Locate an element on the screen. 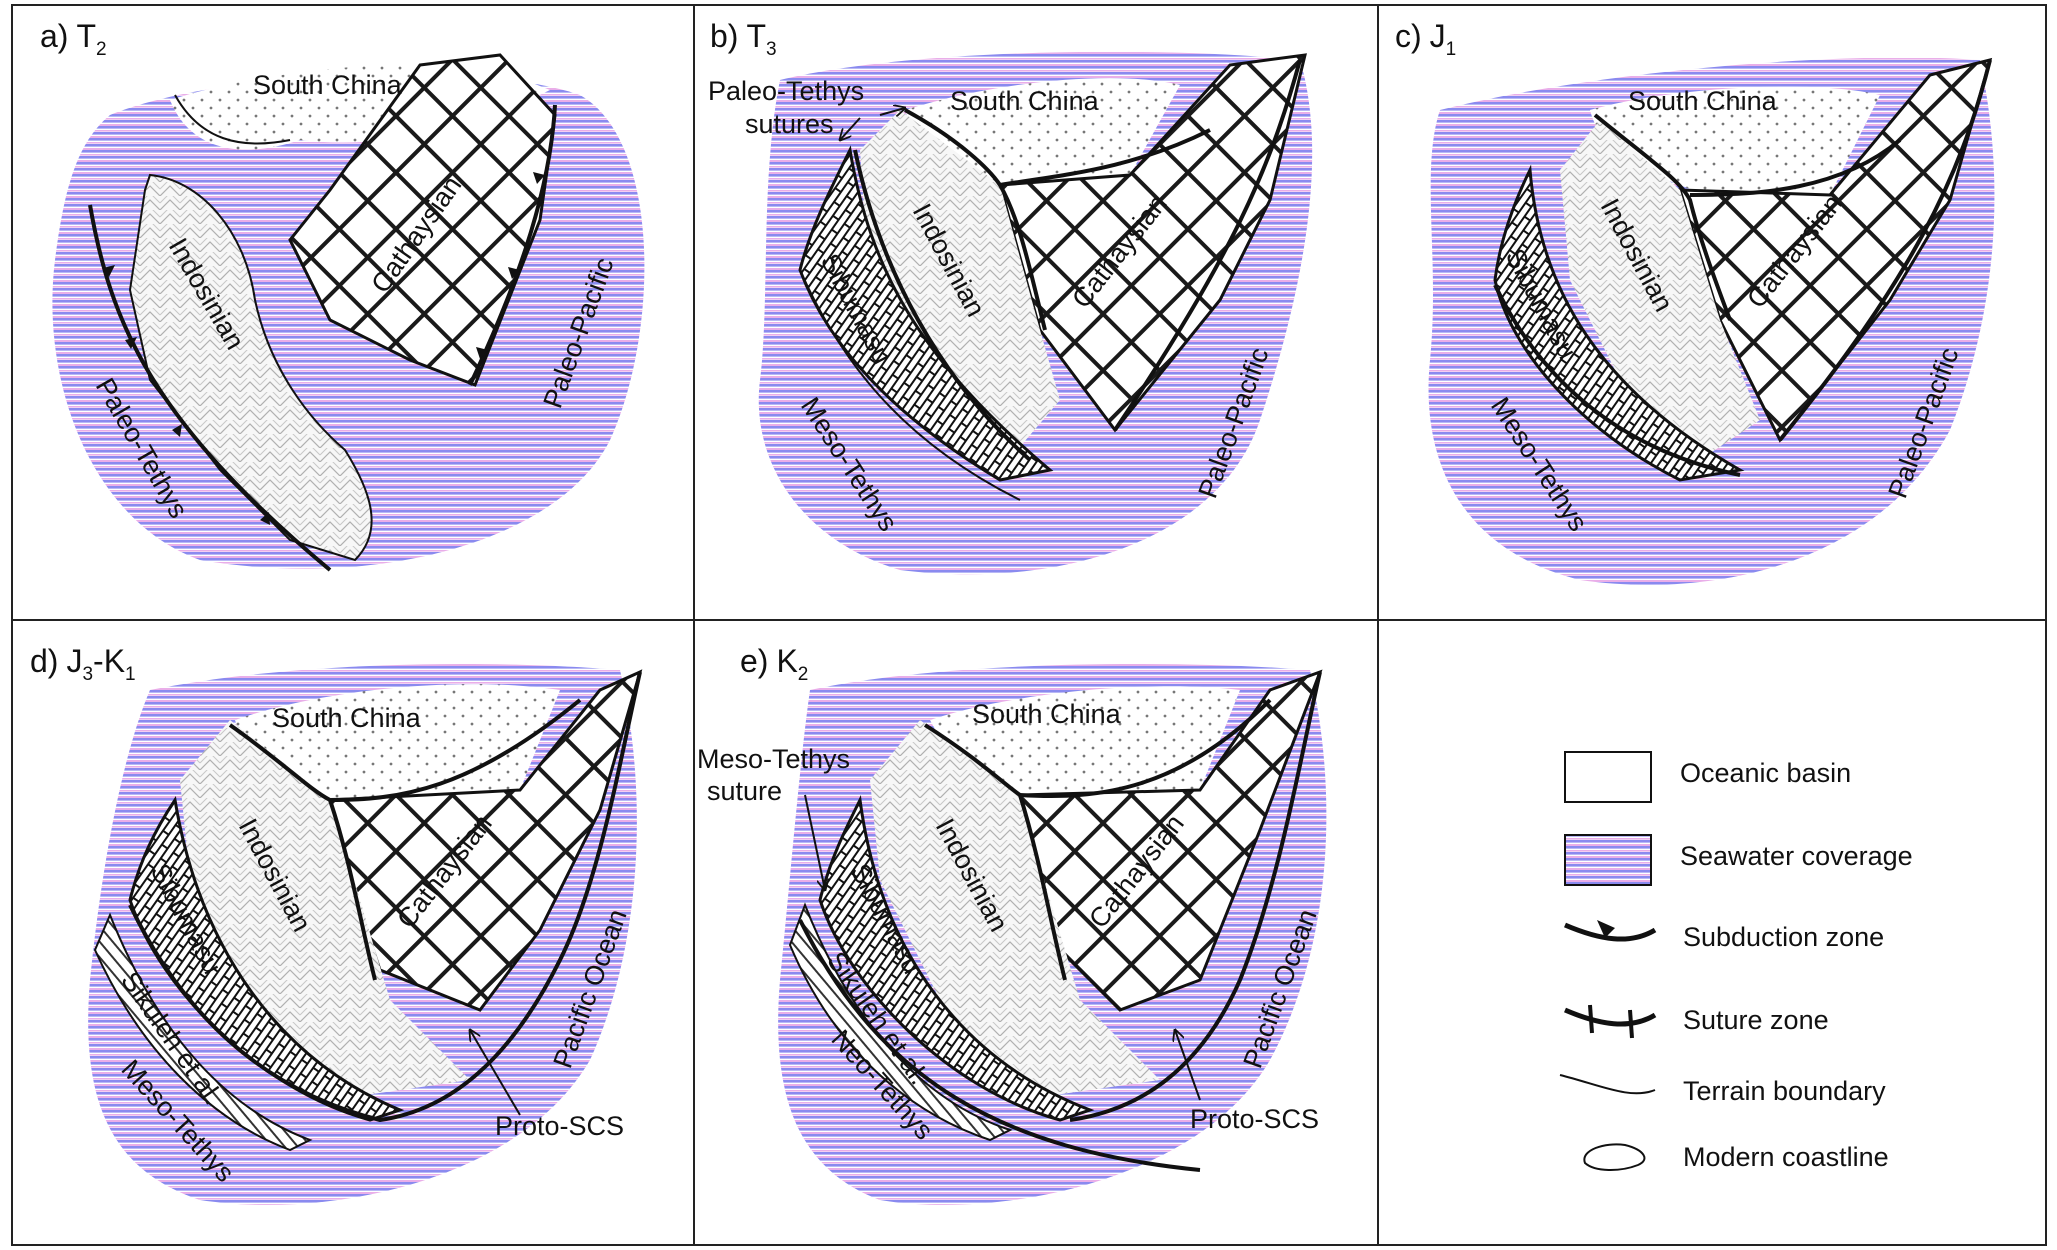  legend-subduction-label: Subduction zone is located at coordinates (1783, 937).